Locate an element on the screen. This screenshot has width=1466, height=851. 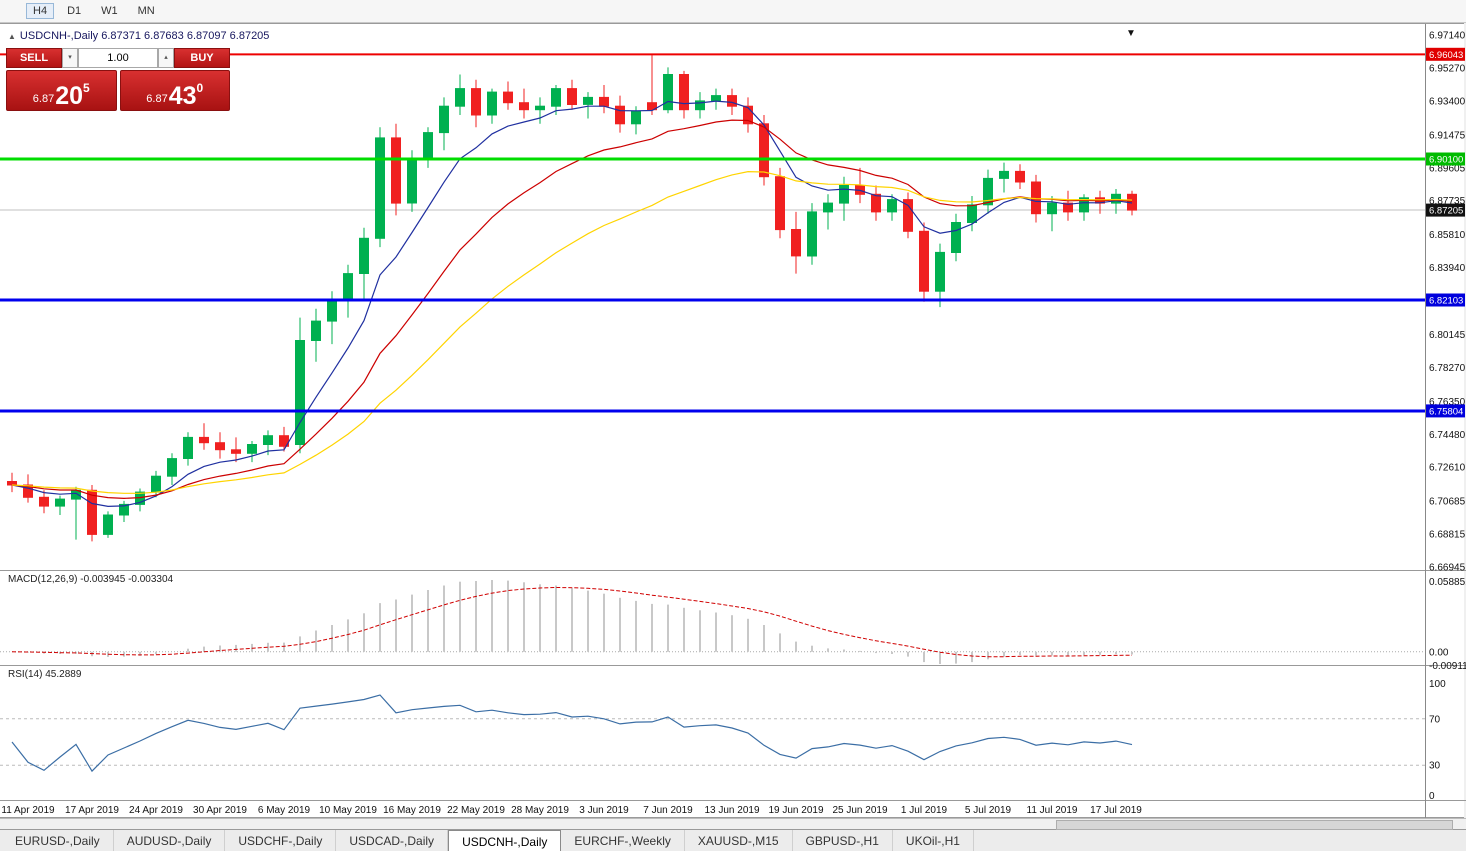
x-axis-date-label: 6 May 2019 is located at coordinates (284, 810).